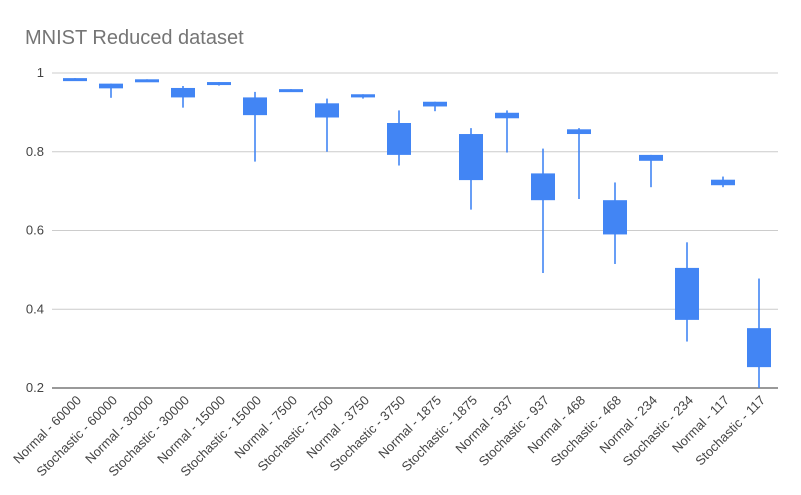  I want to click on chart-title: MNIST Reduced dataset, so click(134, 38).